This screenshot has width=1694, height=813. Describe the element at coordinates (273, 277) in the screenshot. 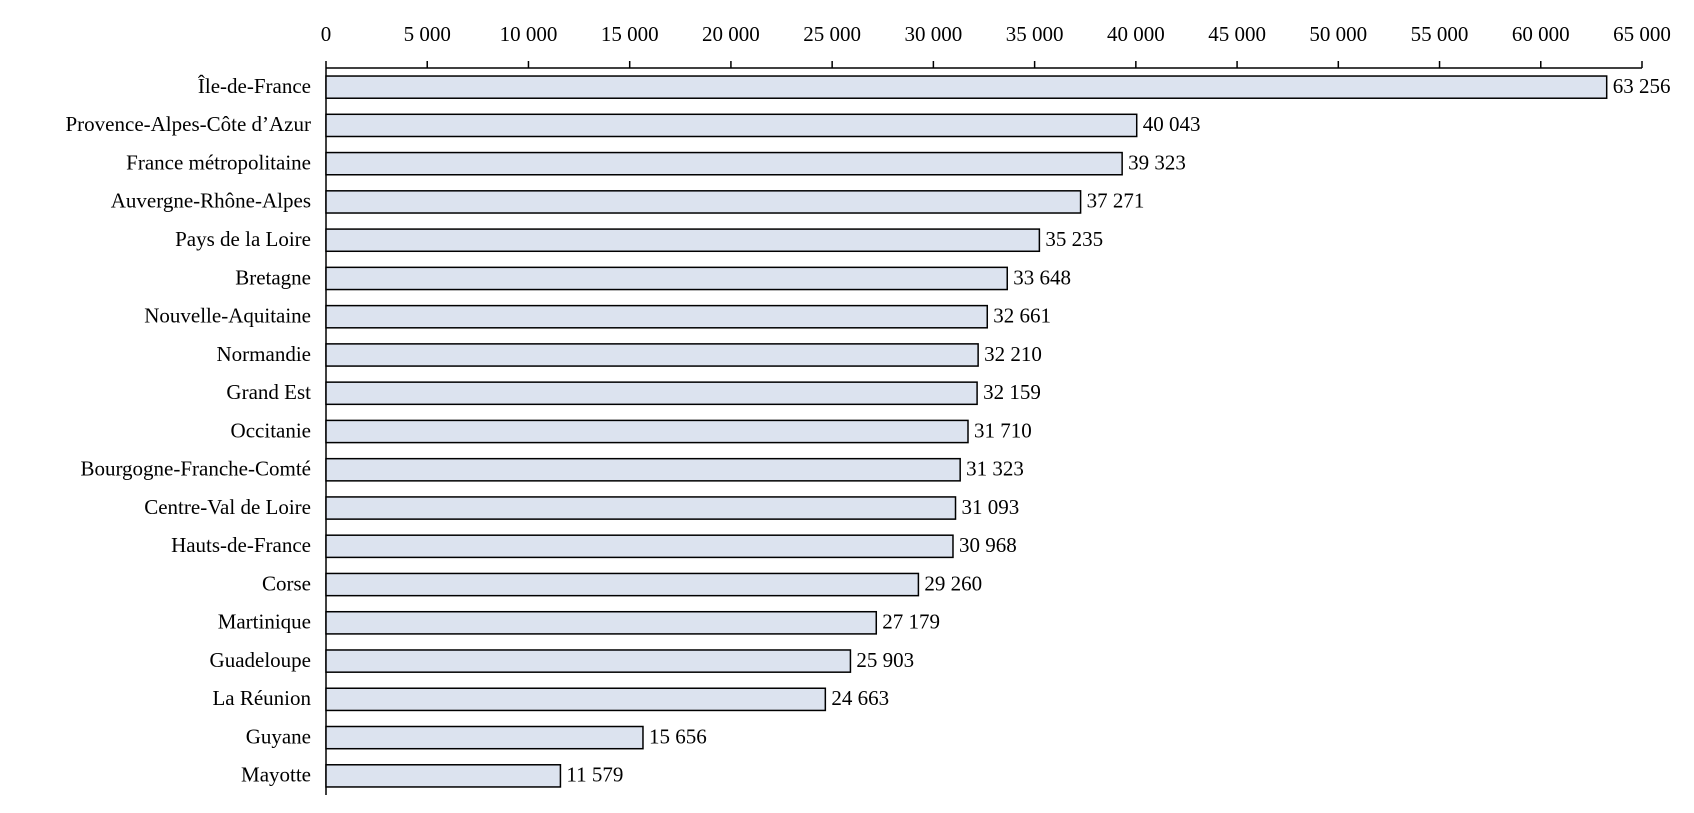

I see `y-tick-label: Bretagne` at that location.